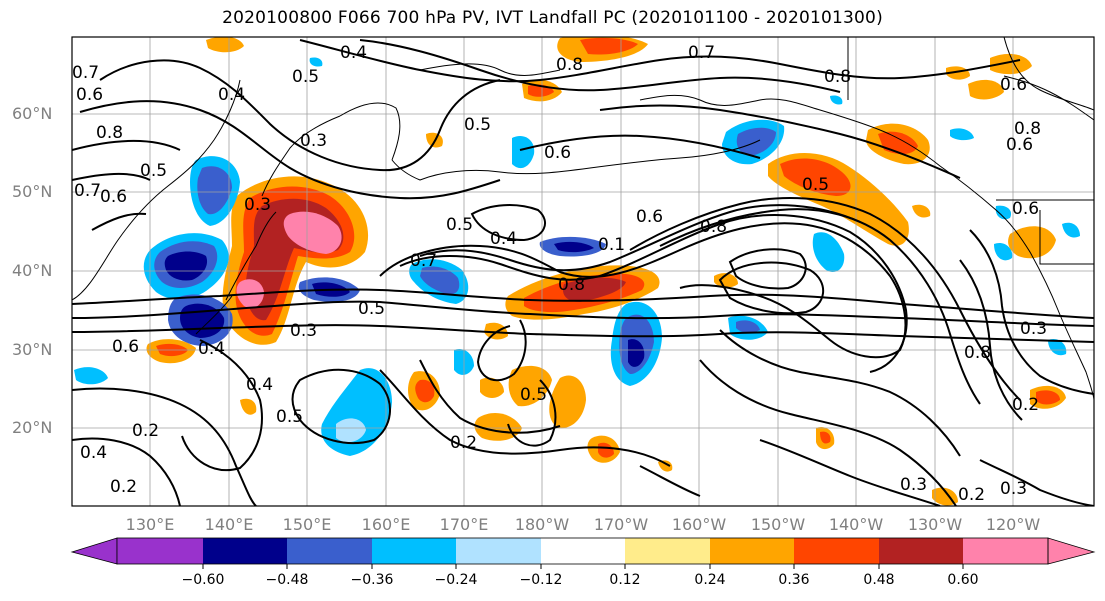 The height and width of the screenshot is (601, 1105). Describe the element at coordinates (1071, 551) in the screenshot. I see `colorbar-extend-high` at that location.